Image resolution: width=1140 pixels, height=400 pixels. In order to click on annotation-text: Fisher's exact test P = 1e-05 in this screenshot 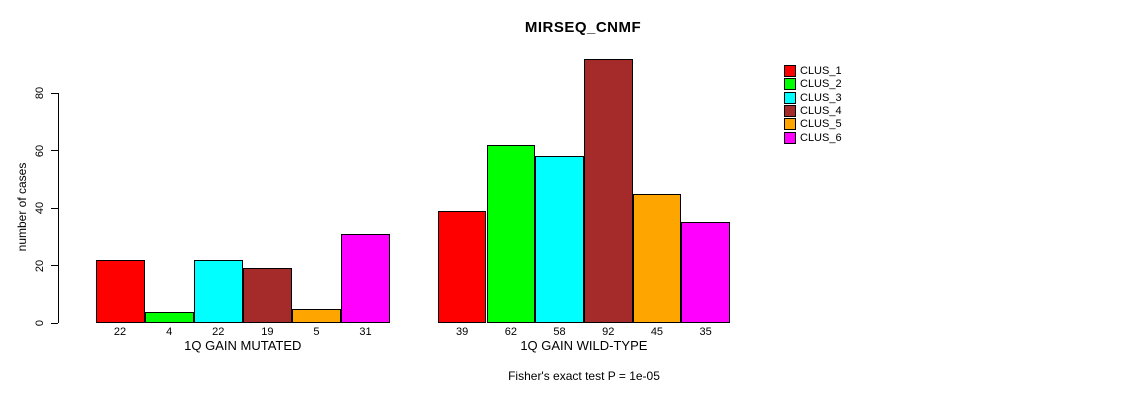, I will do `click(584, 376)`.